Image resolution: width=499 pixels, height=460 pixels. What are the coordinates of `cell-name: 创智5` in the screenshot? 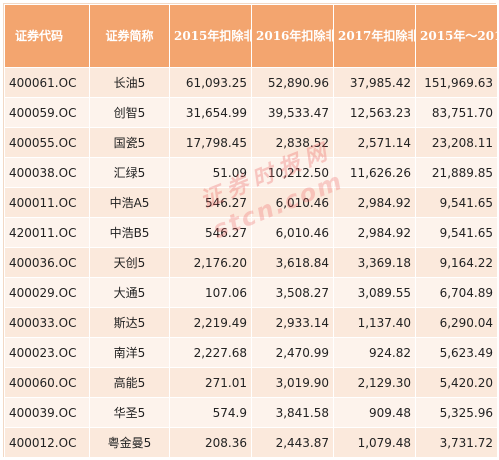 It's located at (129, 112).